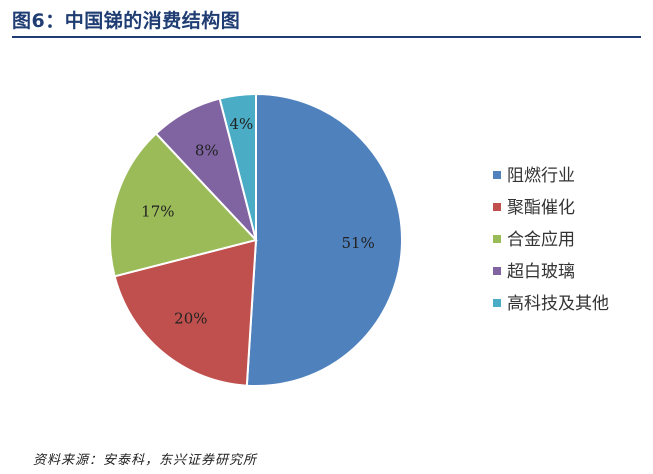  What do you see at coordinates (207, 150) in the screenshot?
I see `slice-label-4: 8%` at bounding box center [207, 150].